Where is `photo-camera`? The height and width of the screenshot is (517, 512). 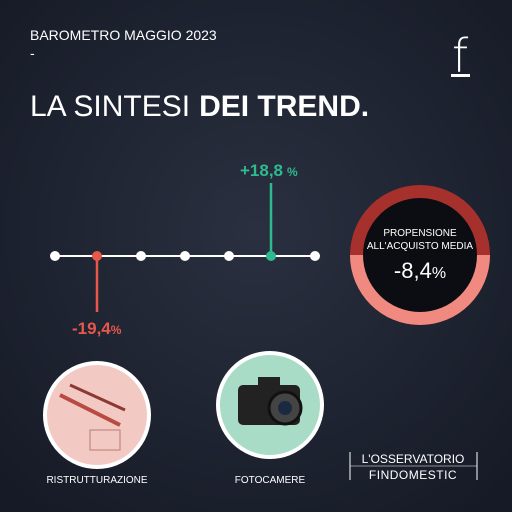
photo-camera is located at coordinates (270, 405).